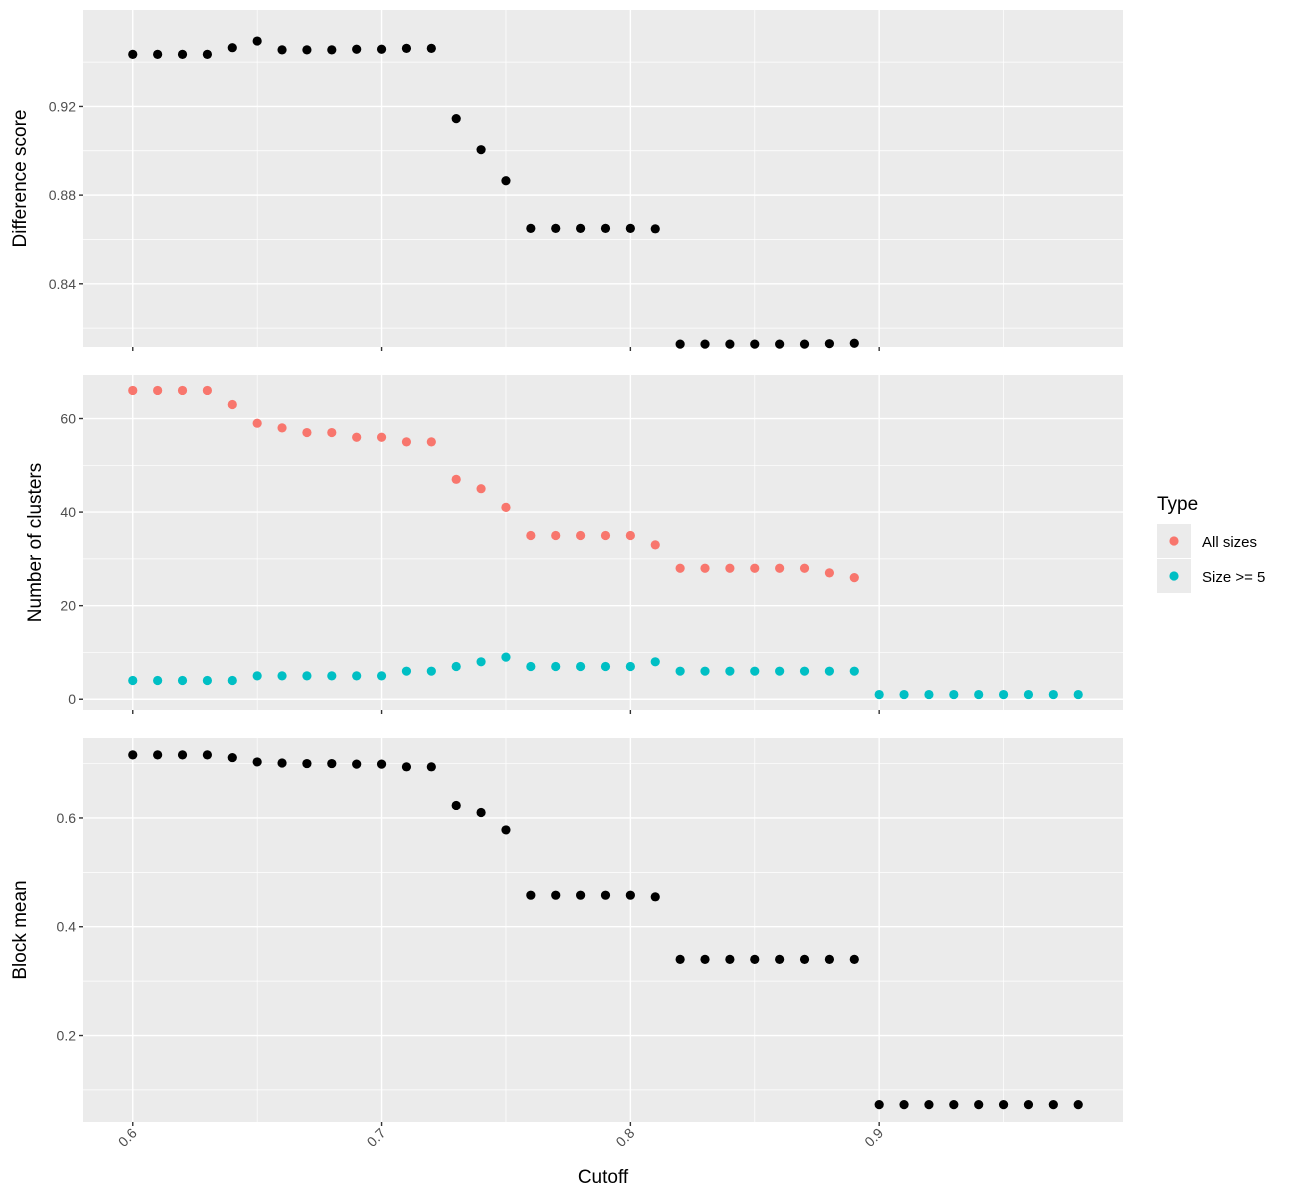 This screenshot has width=1300, height=1200. Describe the element at coordinates (68, 512) in the screenshot. I see `y-tick-label: 40` at that location.